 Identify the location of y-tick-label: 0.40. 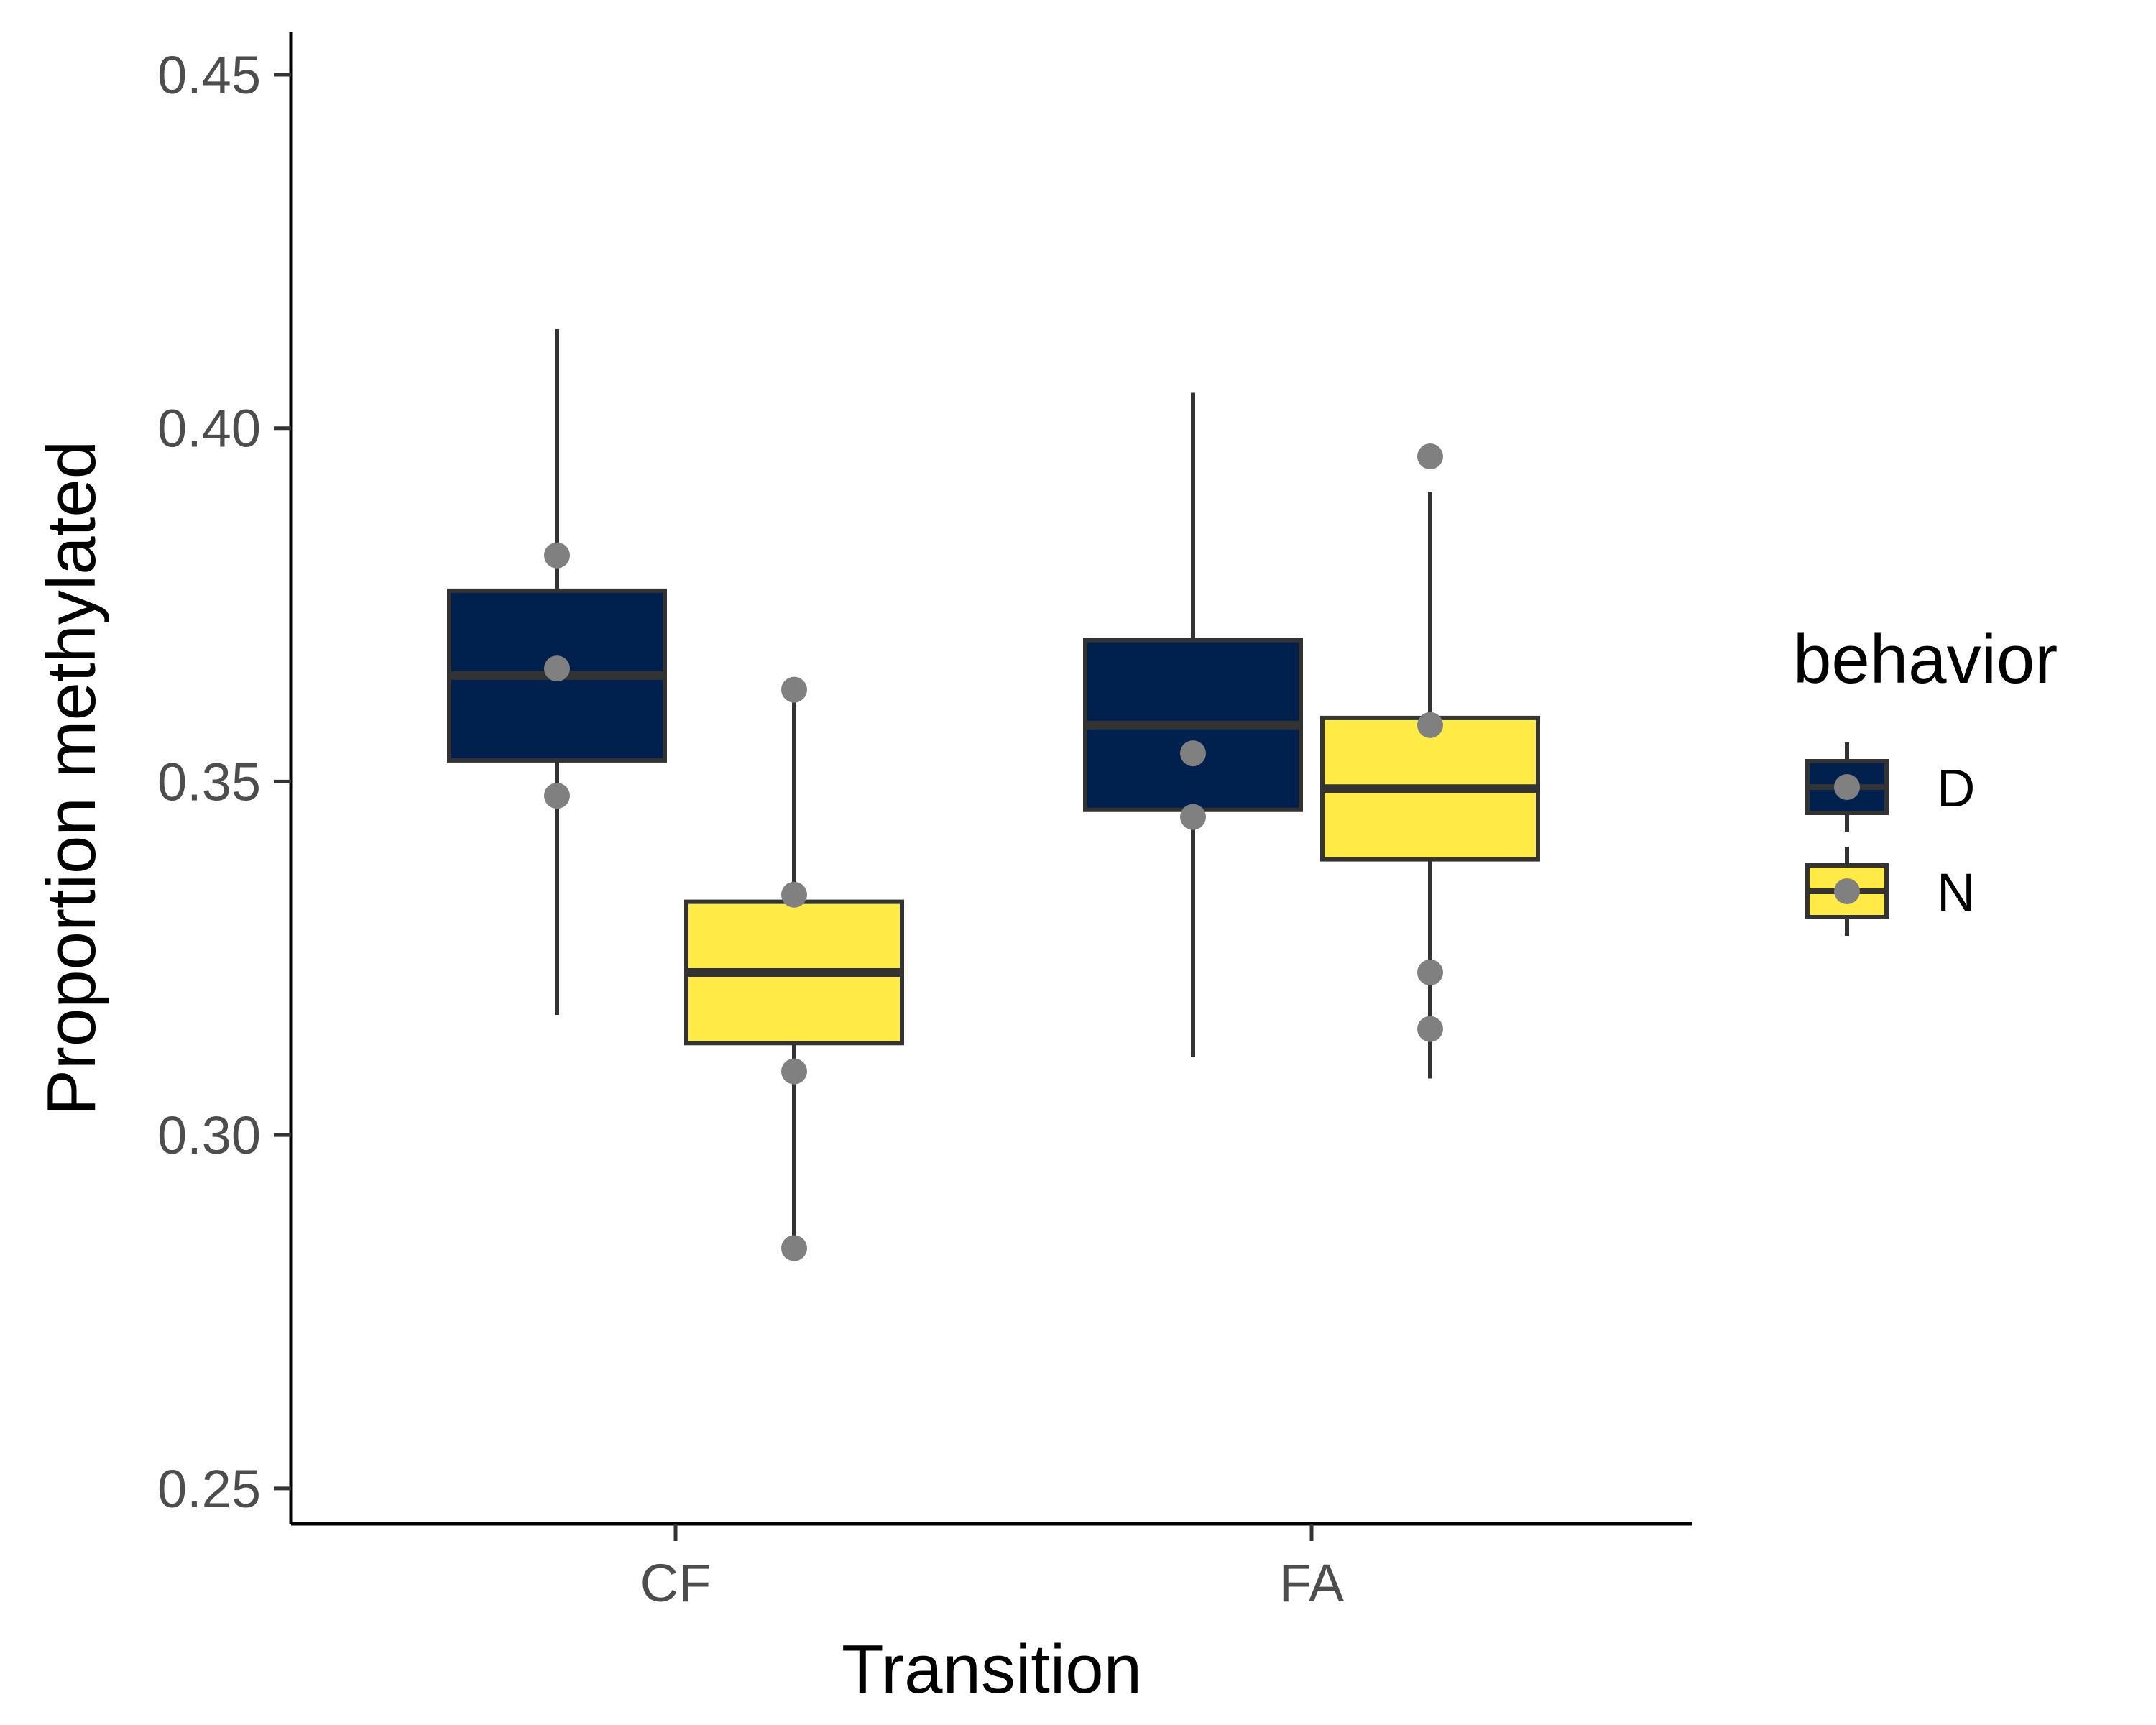
(209, 429).